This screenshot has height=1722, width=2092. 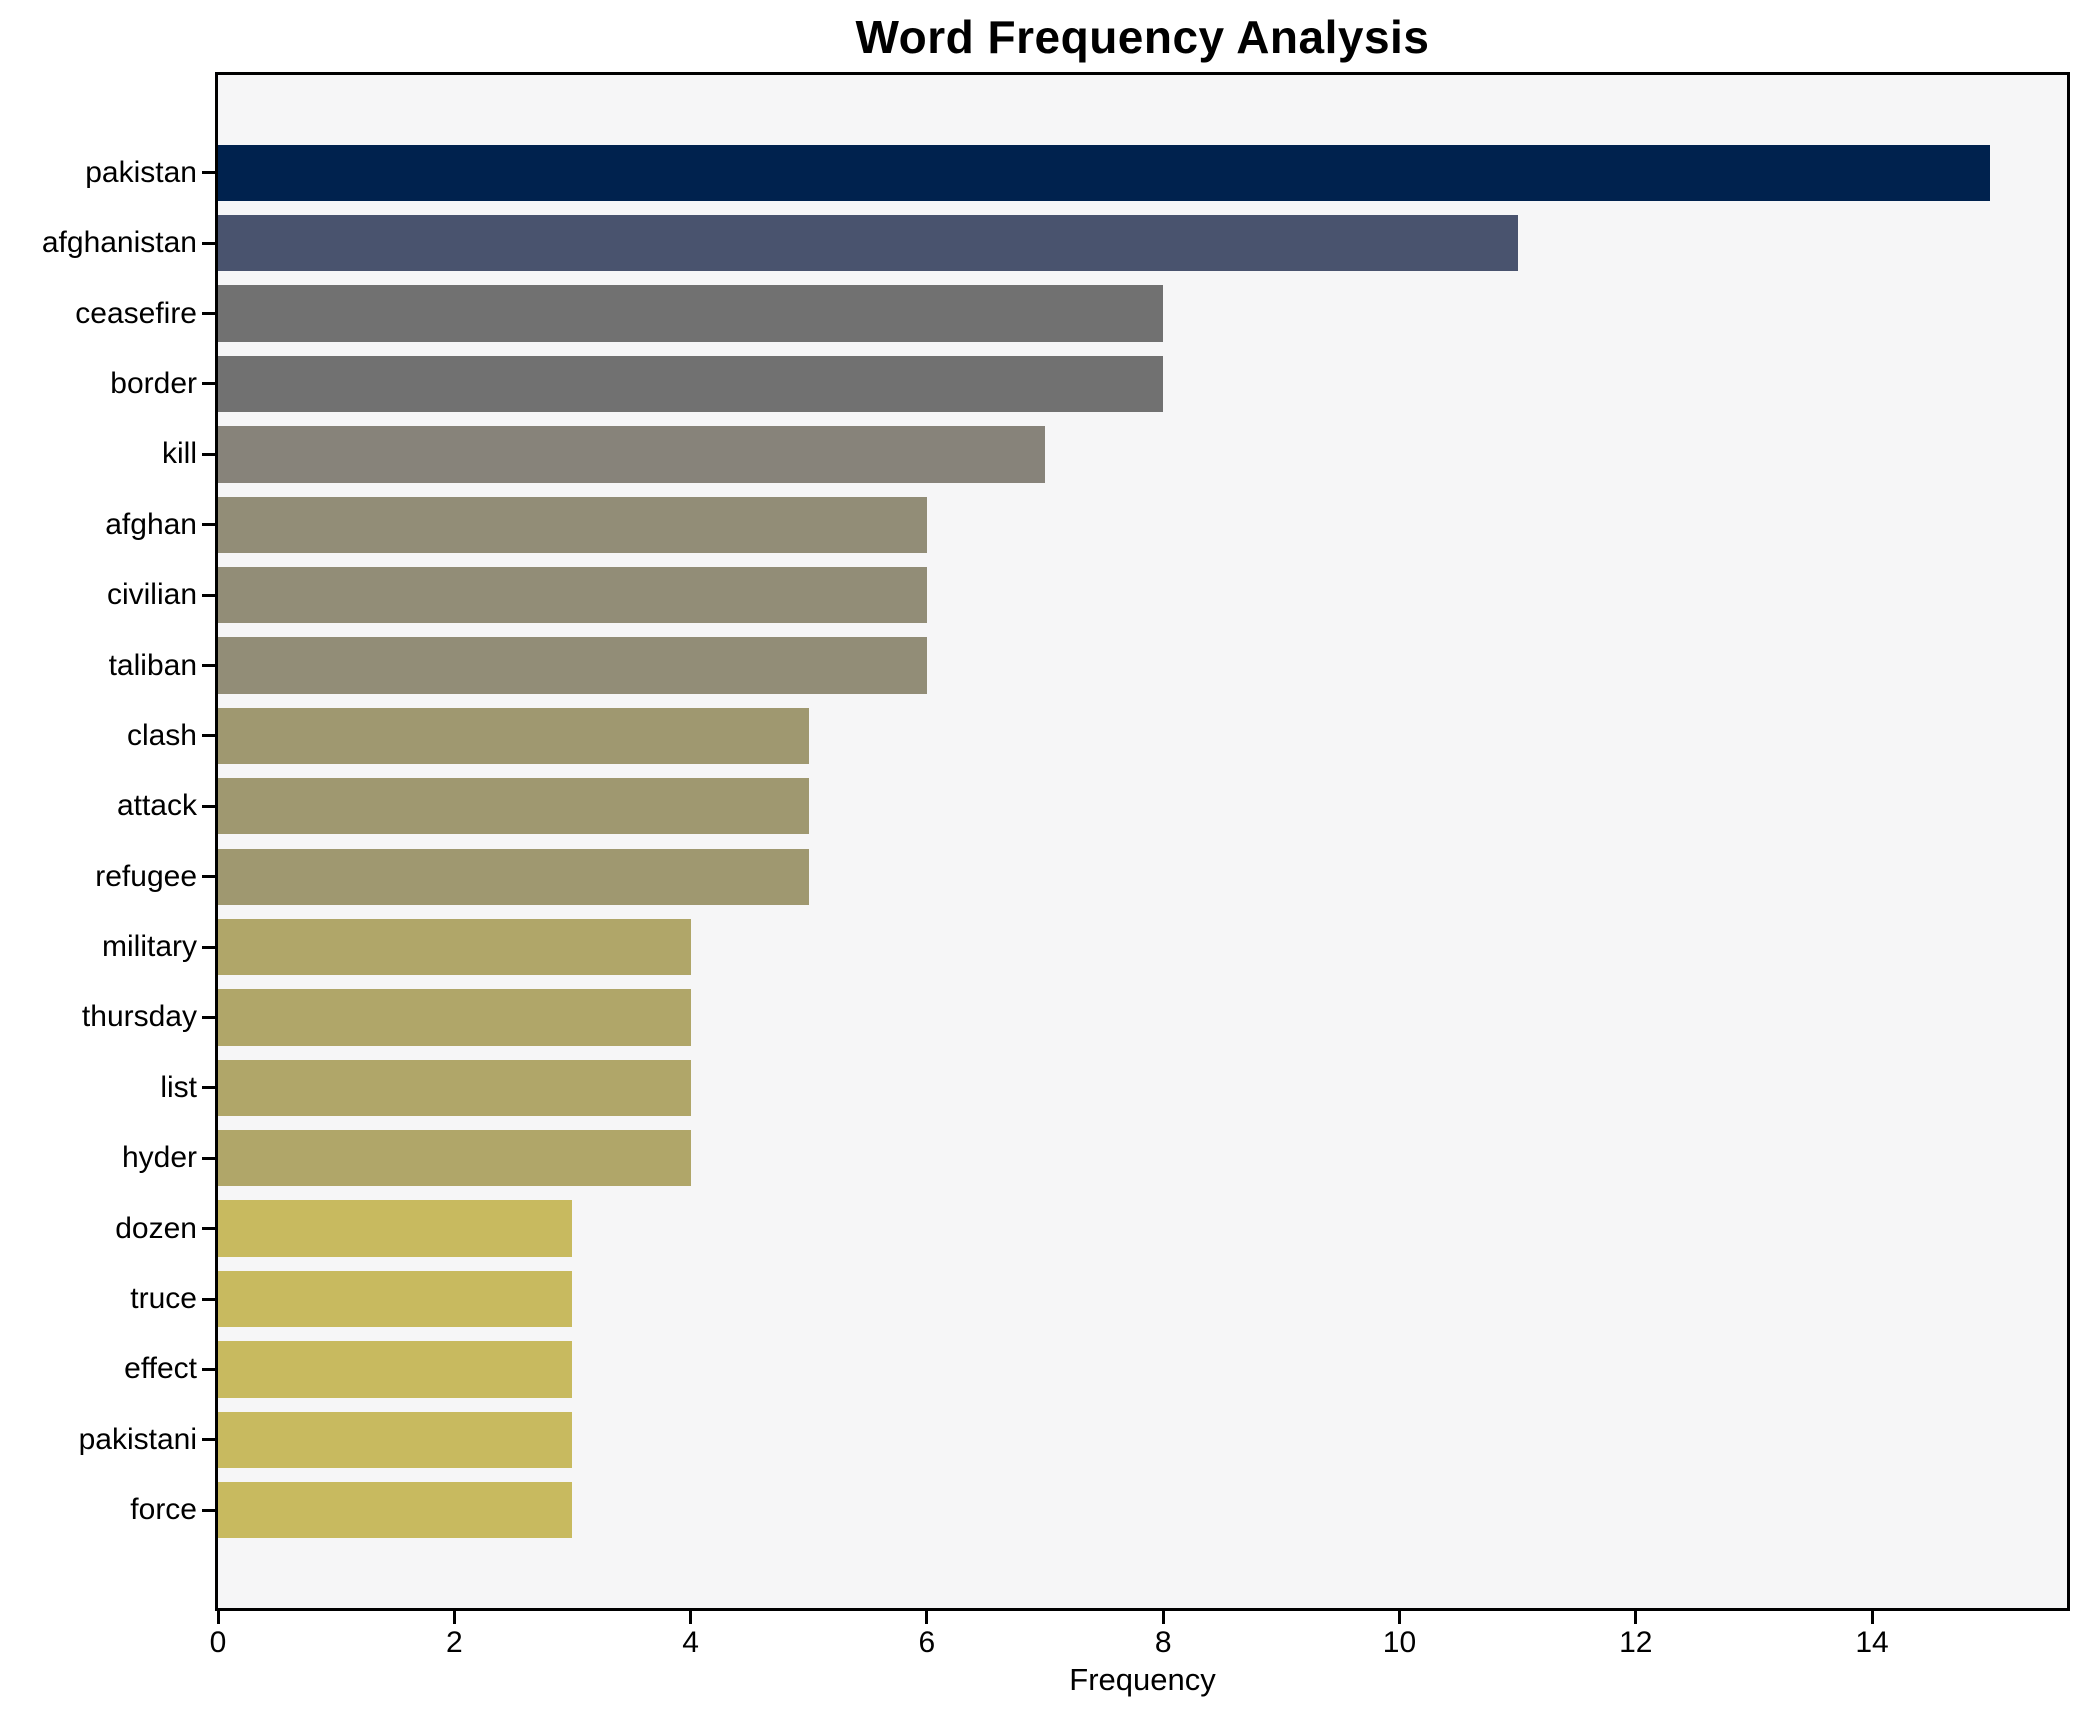 What do you see at coordinates (691, 313) in the screenshot?
I see `bar-ceasefire` at bounding box center [691, 313].